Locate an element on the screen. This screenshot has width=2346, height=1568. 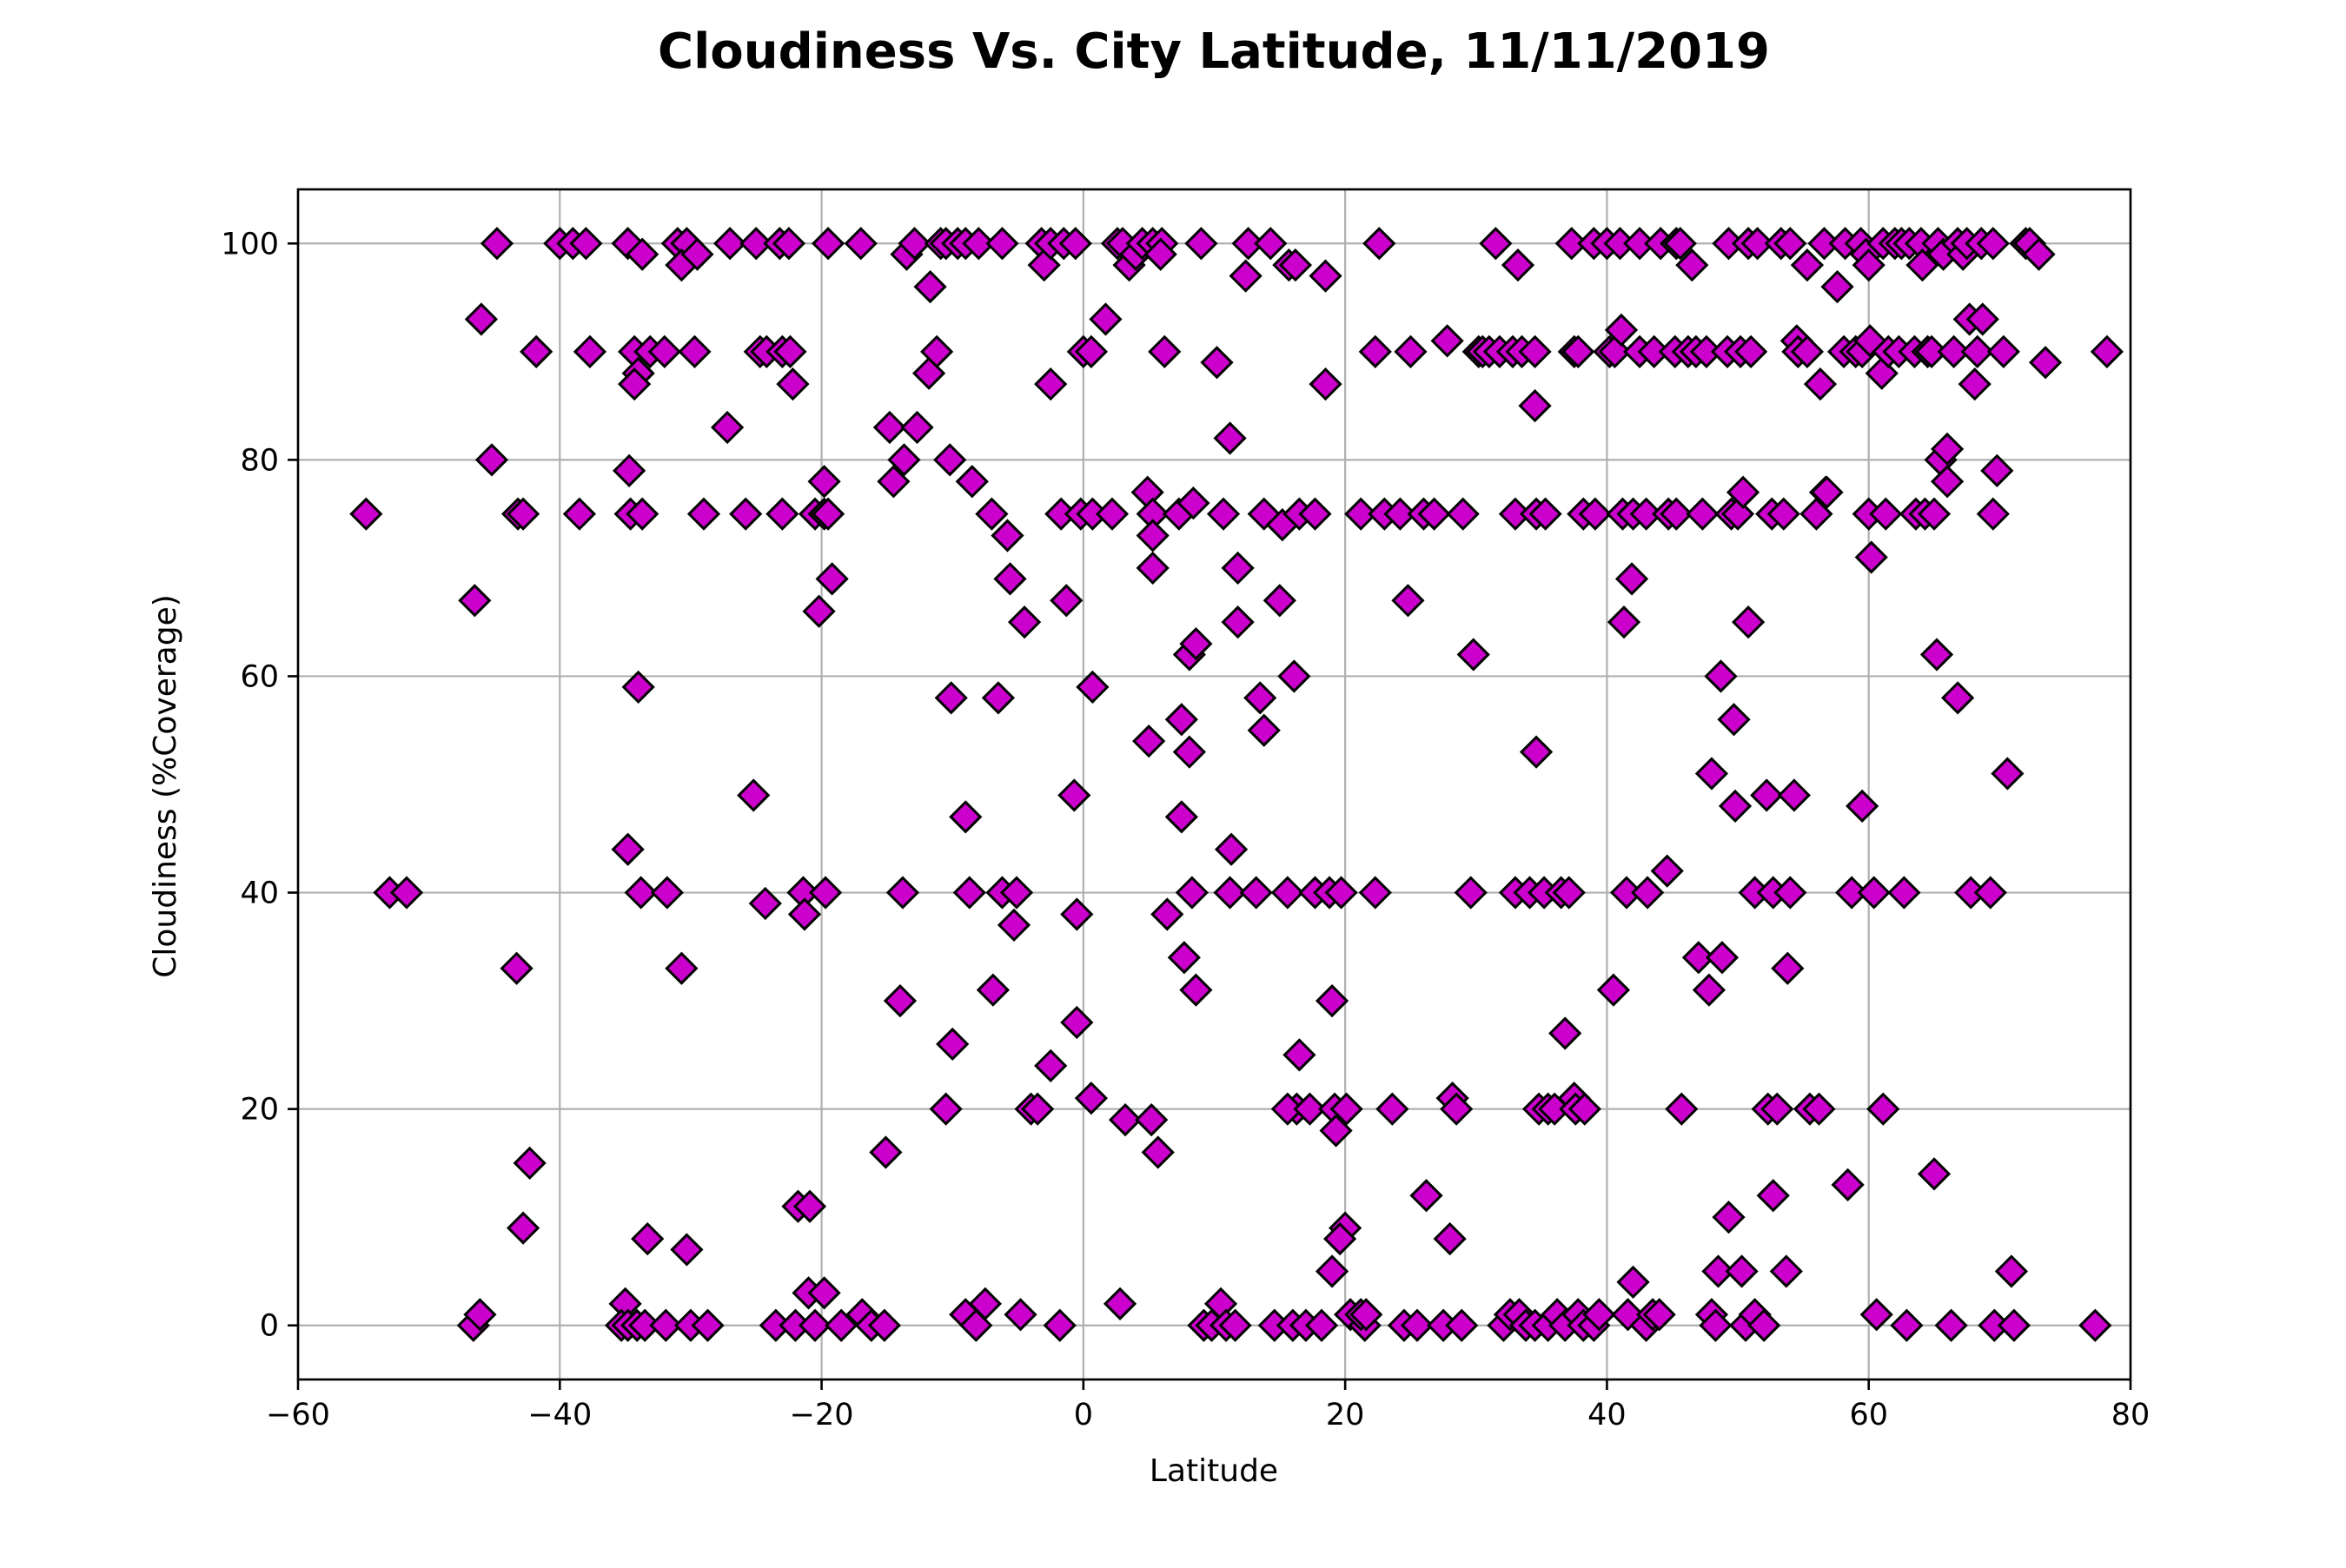
y-tick-label: 0 is located at coordinates (269, 1326).